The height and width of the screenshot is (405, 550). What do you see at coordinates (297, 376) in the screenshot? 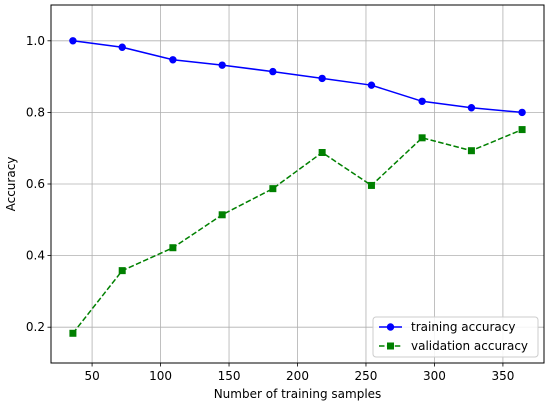
I see `x-tick-label: 200` at bounding box center [297, 376].